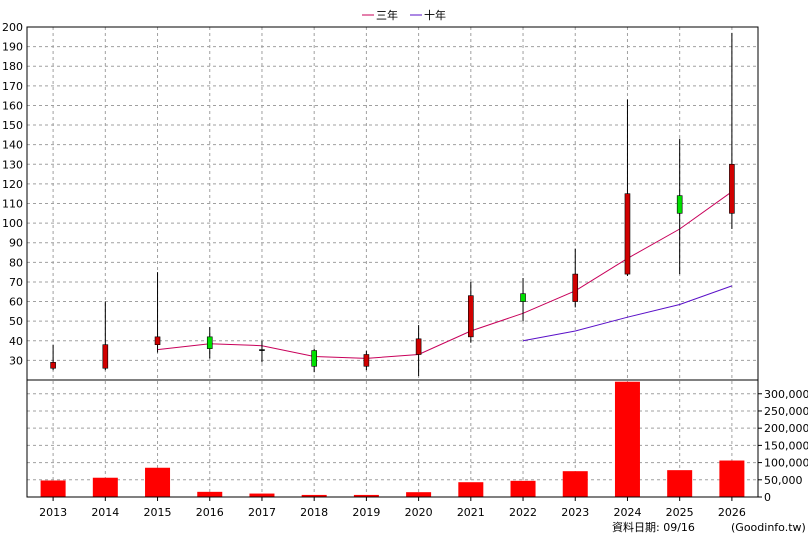 The width and height of the screenshot is (808, 540). What do you see at coordinates (16, 243) in the screenshot?
I see `price-tick-label: 90` at bounding box center [16, 243].